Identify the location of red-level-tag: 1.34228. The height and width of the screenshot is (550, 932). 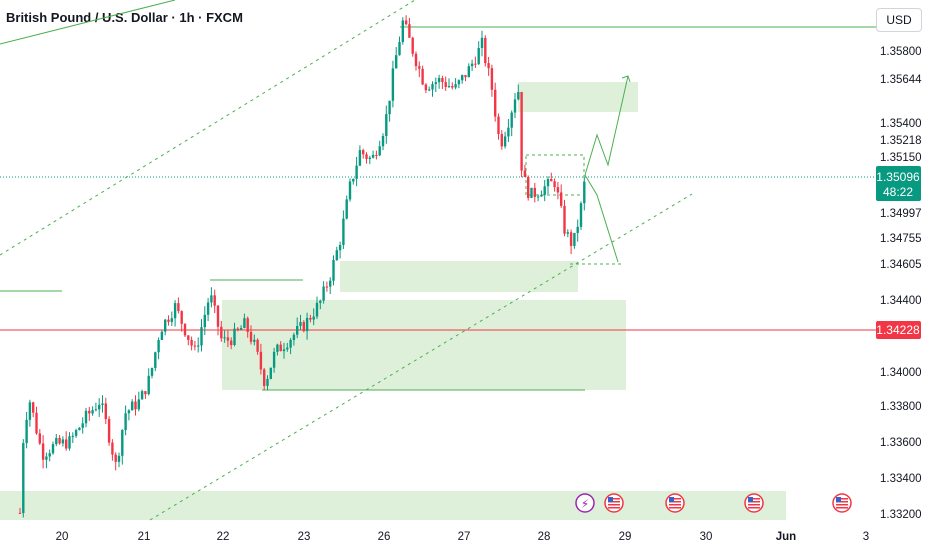
(898, 330).